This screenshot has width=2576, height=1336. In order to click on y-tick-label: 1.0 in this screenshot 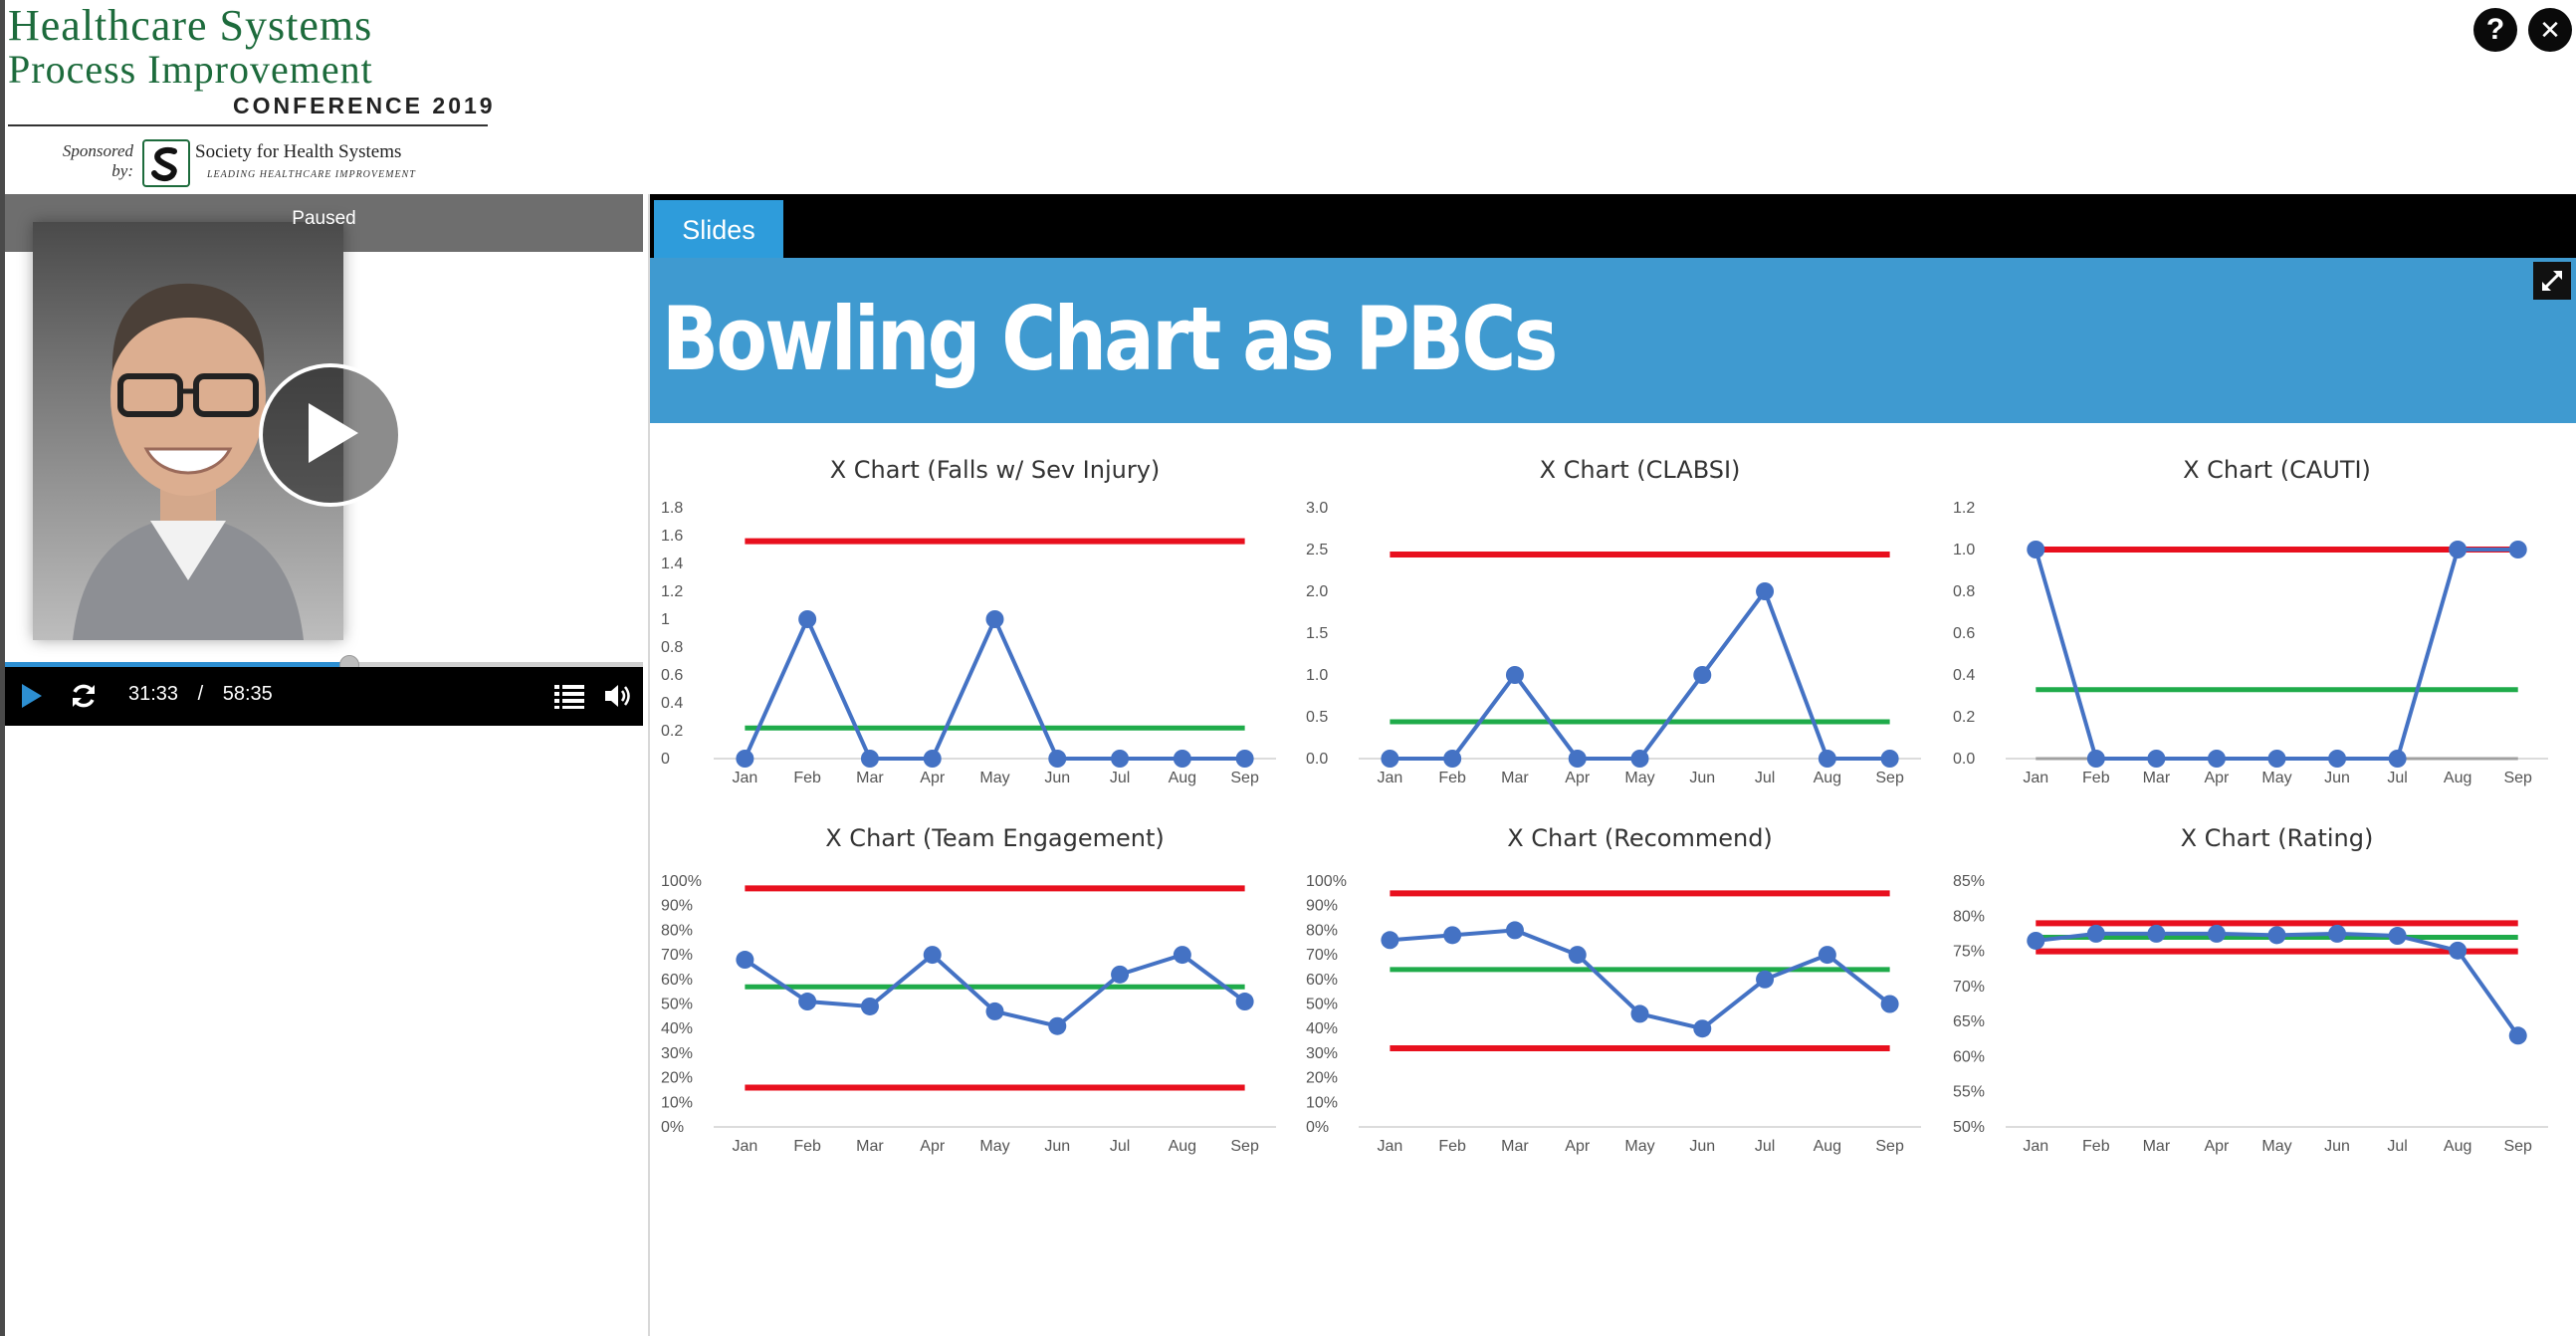, I will do `click(1964, 550)`.